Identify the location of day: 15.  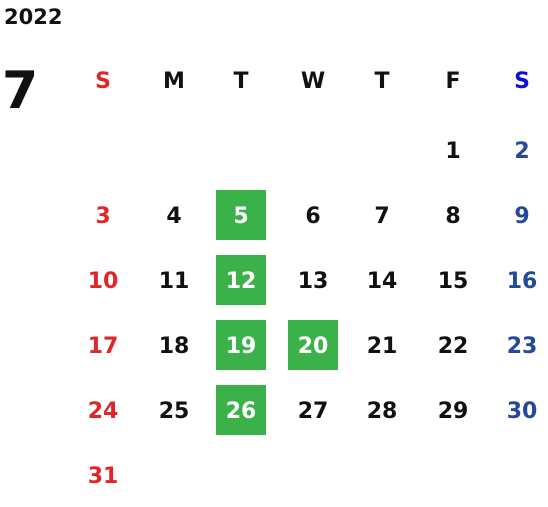
(453, 281).